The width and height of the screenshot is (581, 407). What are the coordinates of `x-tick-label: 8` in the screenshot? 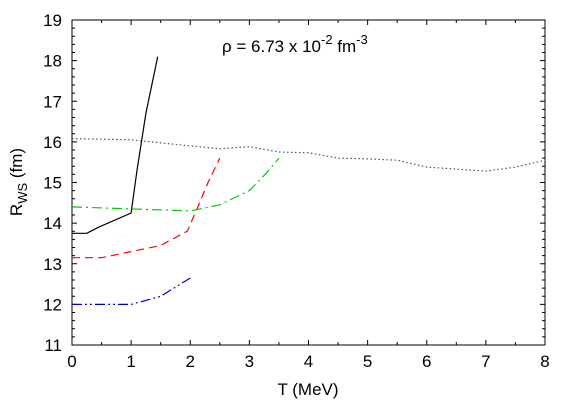 It's located at (544, 361).